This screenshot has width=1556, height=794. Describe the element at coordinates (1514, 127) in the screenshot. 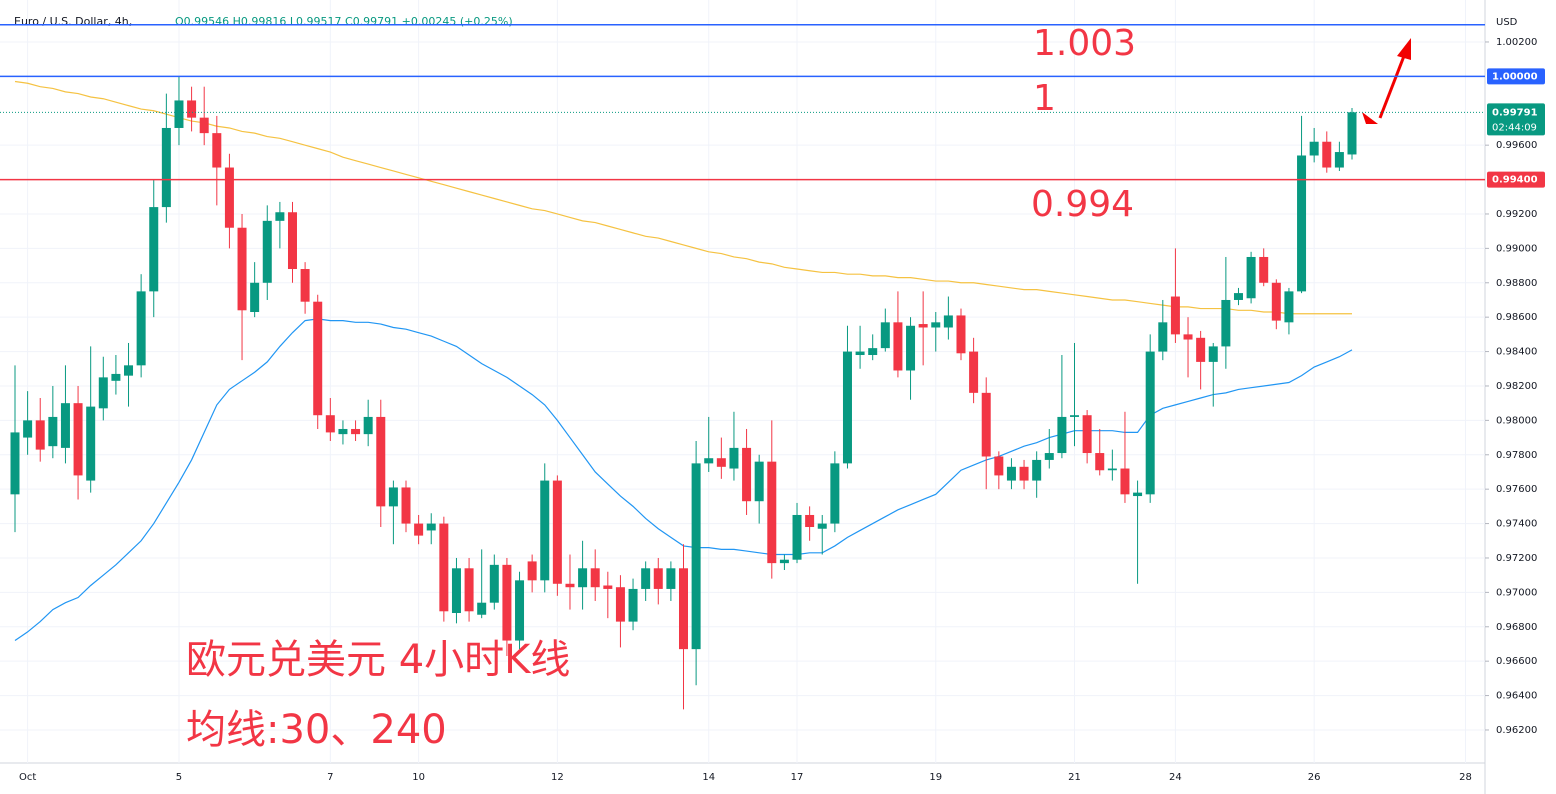

I see `countdown-label: 02:44:09` at that location.